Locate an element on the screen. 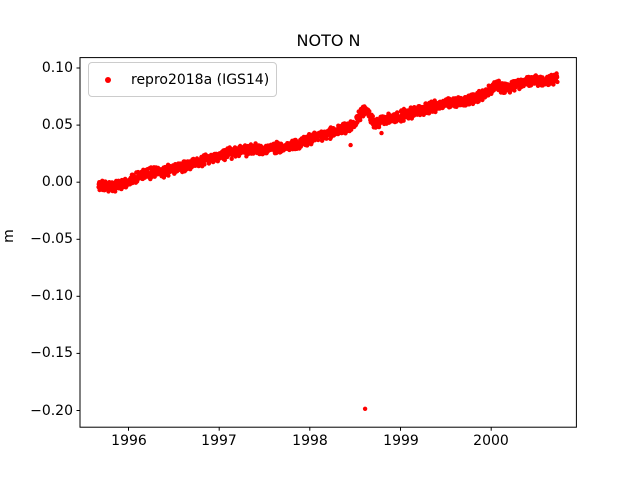 This screenshot has width=640, height=480. x-tick-label: 2000 is located at coordinates (491, 441).